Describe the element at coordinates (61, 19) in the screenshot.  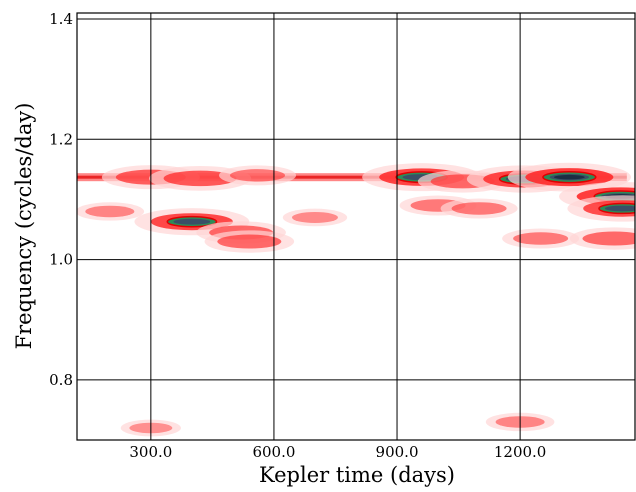
I see `y-tick-label: 1.4` at that location.